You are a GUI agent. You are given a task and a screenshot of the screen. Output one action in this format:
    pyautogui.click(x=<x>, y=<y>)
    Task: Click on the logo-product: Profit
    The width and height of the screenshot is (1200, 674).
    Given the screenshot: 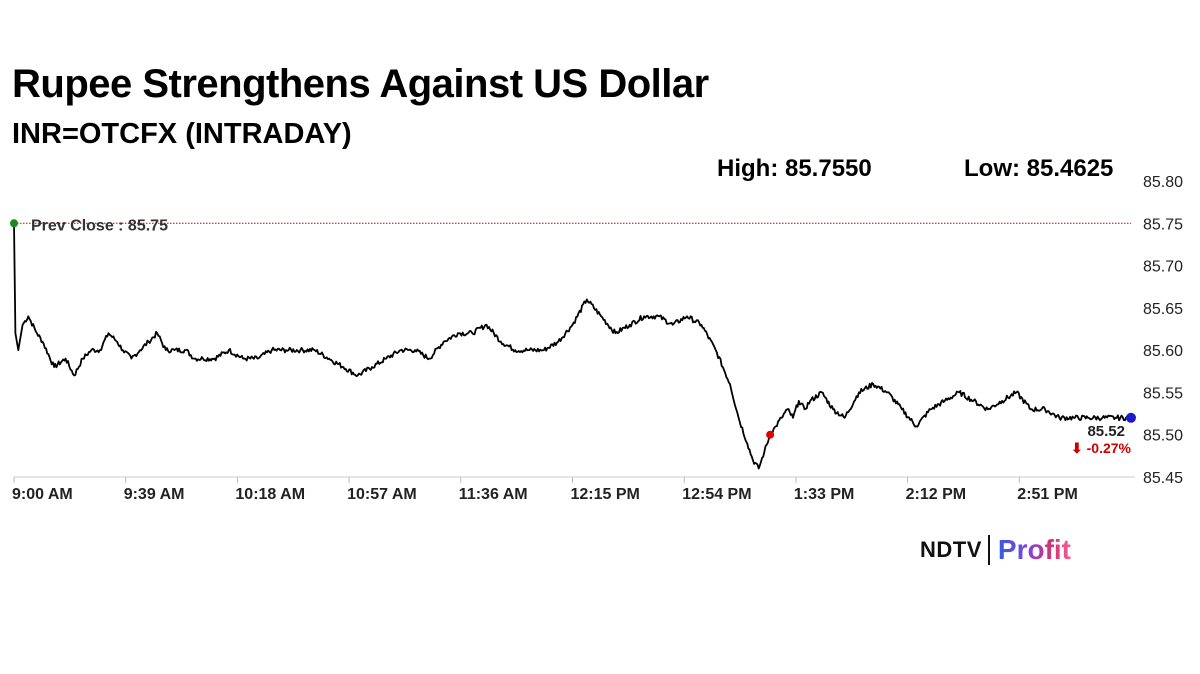 What is the action you would take?
    pyautogui.click(x=1034, y=549)
    